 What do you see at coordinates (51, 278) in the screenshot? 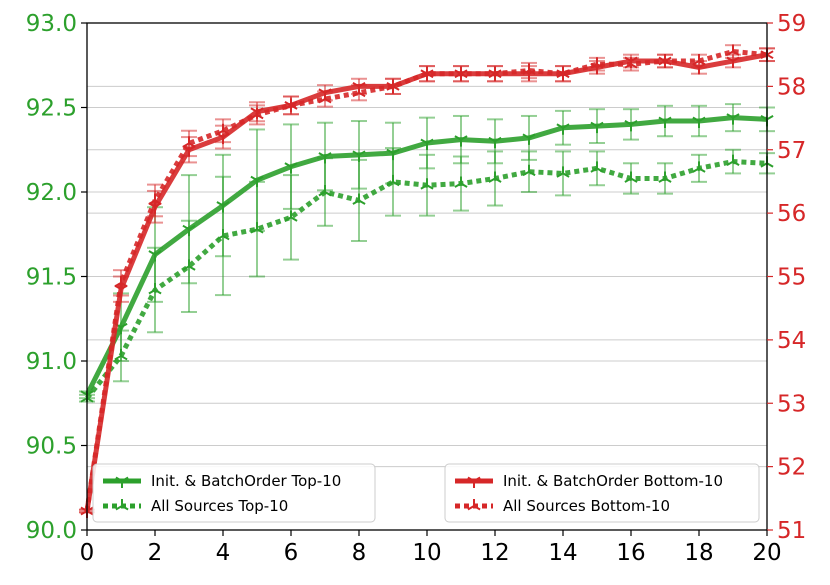
I see `y-left-tick-label: 91.5` at bounding box center [51, 278].